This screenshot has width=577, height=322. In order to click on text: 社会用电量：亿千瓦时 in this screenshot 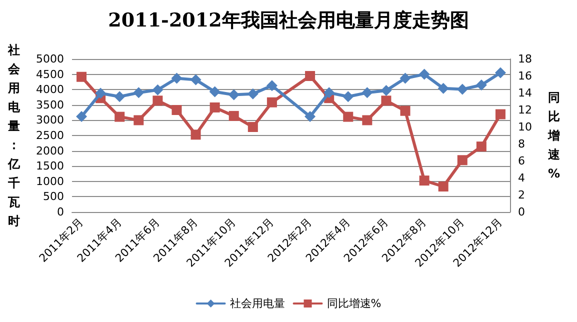, I will do `click(14, 135)`.